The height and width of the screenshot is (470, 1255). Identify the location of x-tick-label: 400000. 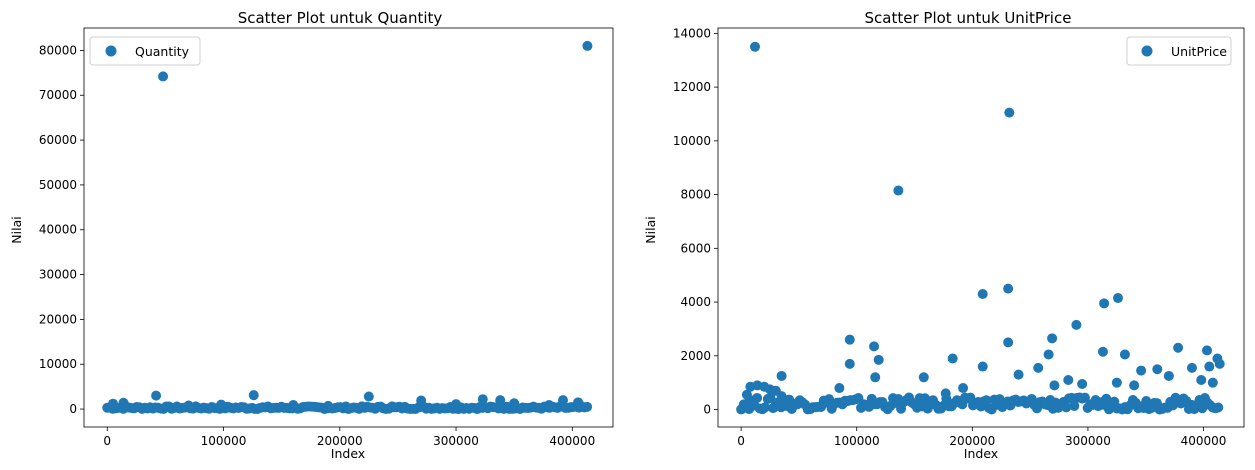
(572, 441).